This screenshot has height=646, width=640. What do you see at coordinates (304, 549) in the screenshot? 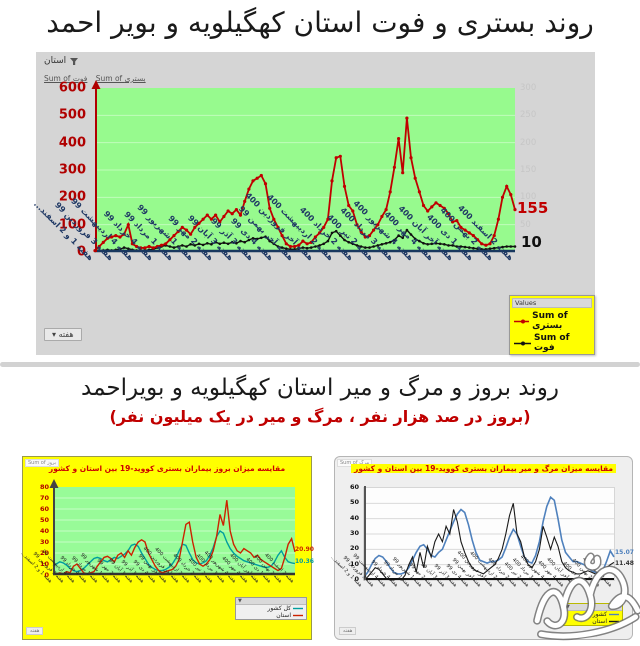
I see `incidence-end-value-province: 20.90` at bounding box center [304, 549].